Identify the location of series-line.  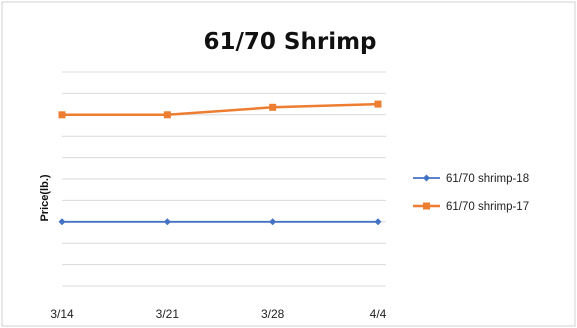
(220, 109).